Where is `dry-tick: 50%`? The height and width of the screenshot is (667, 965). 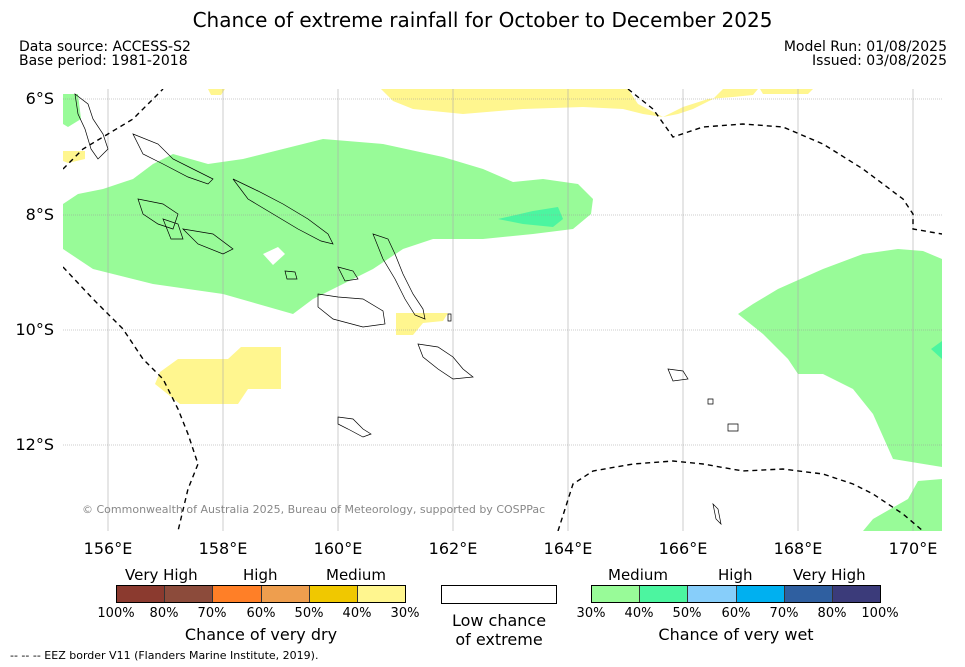
dry-tick: 50% is located at coordinates (309, 613).